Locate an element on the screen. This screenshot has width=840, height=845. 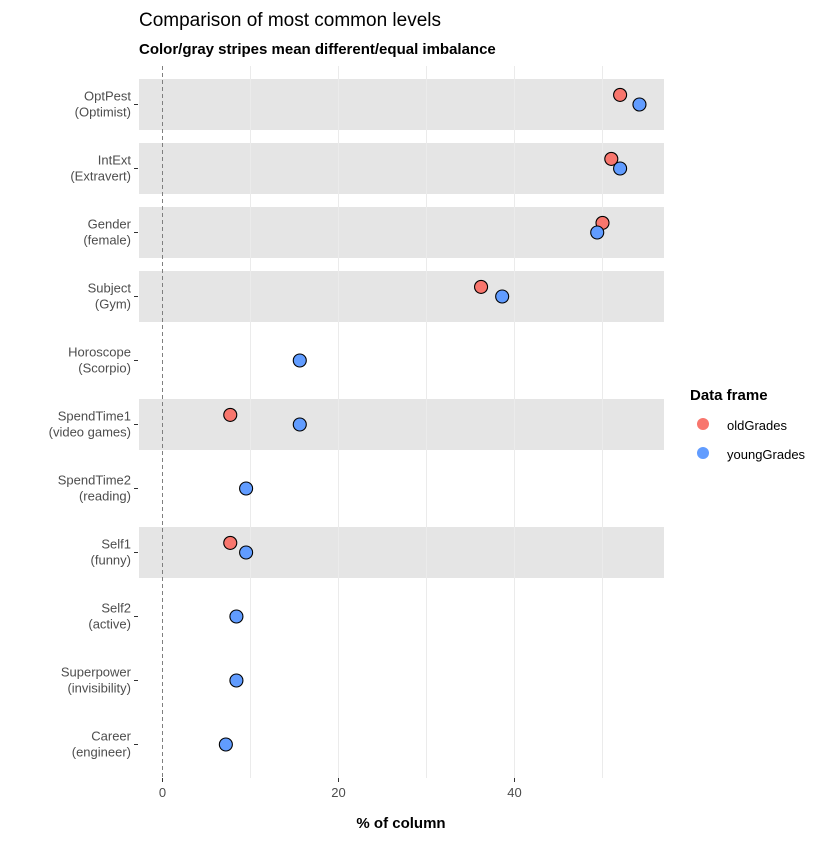
y-tick-label-line1: Self1 is located at coordinates (116, 544).